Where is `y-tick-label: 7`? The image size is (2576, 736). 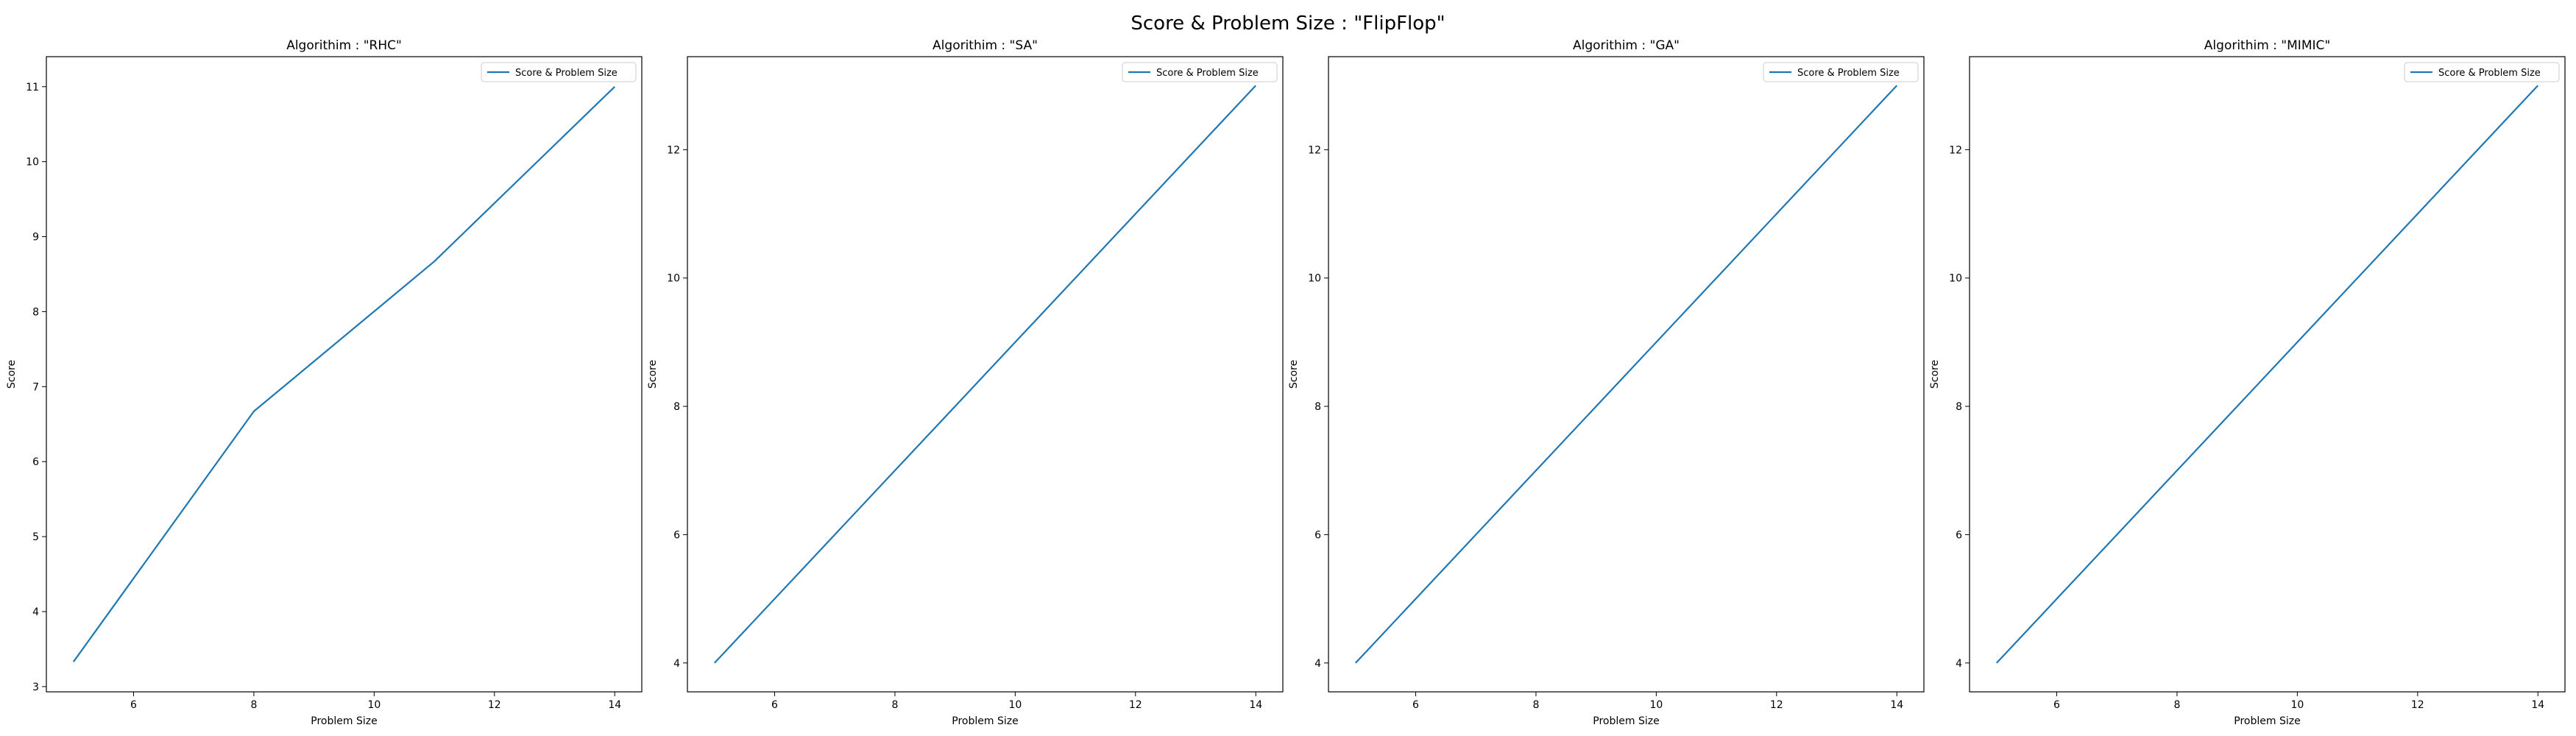
y-tick-label: 7 is located at coordinates (35, 387).